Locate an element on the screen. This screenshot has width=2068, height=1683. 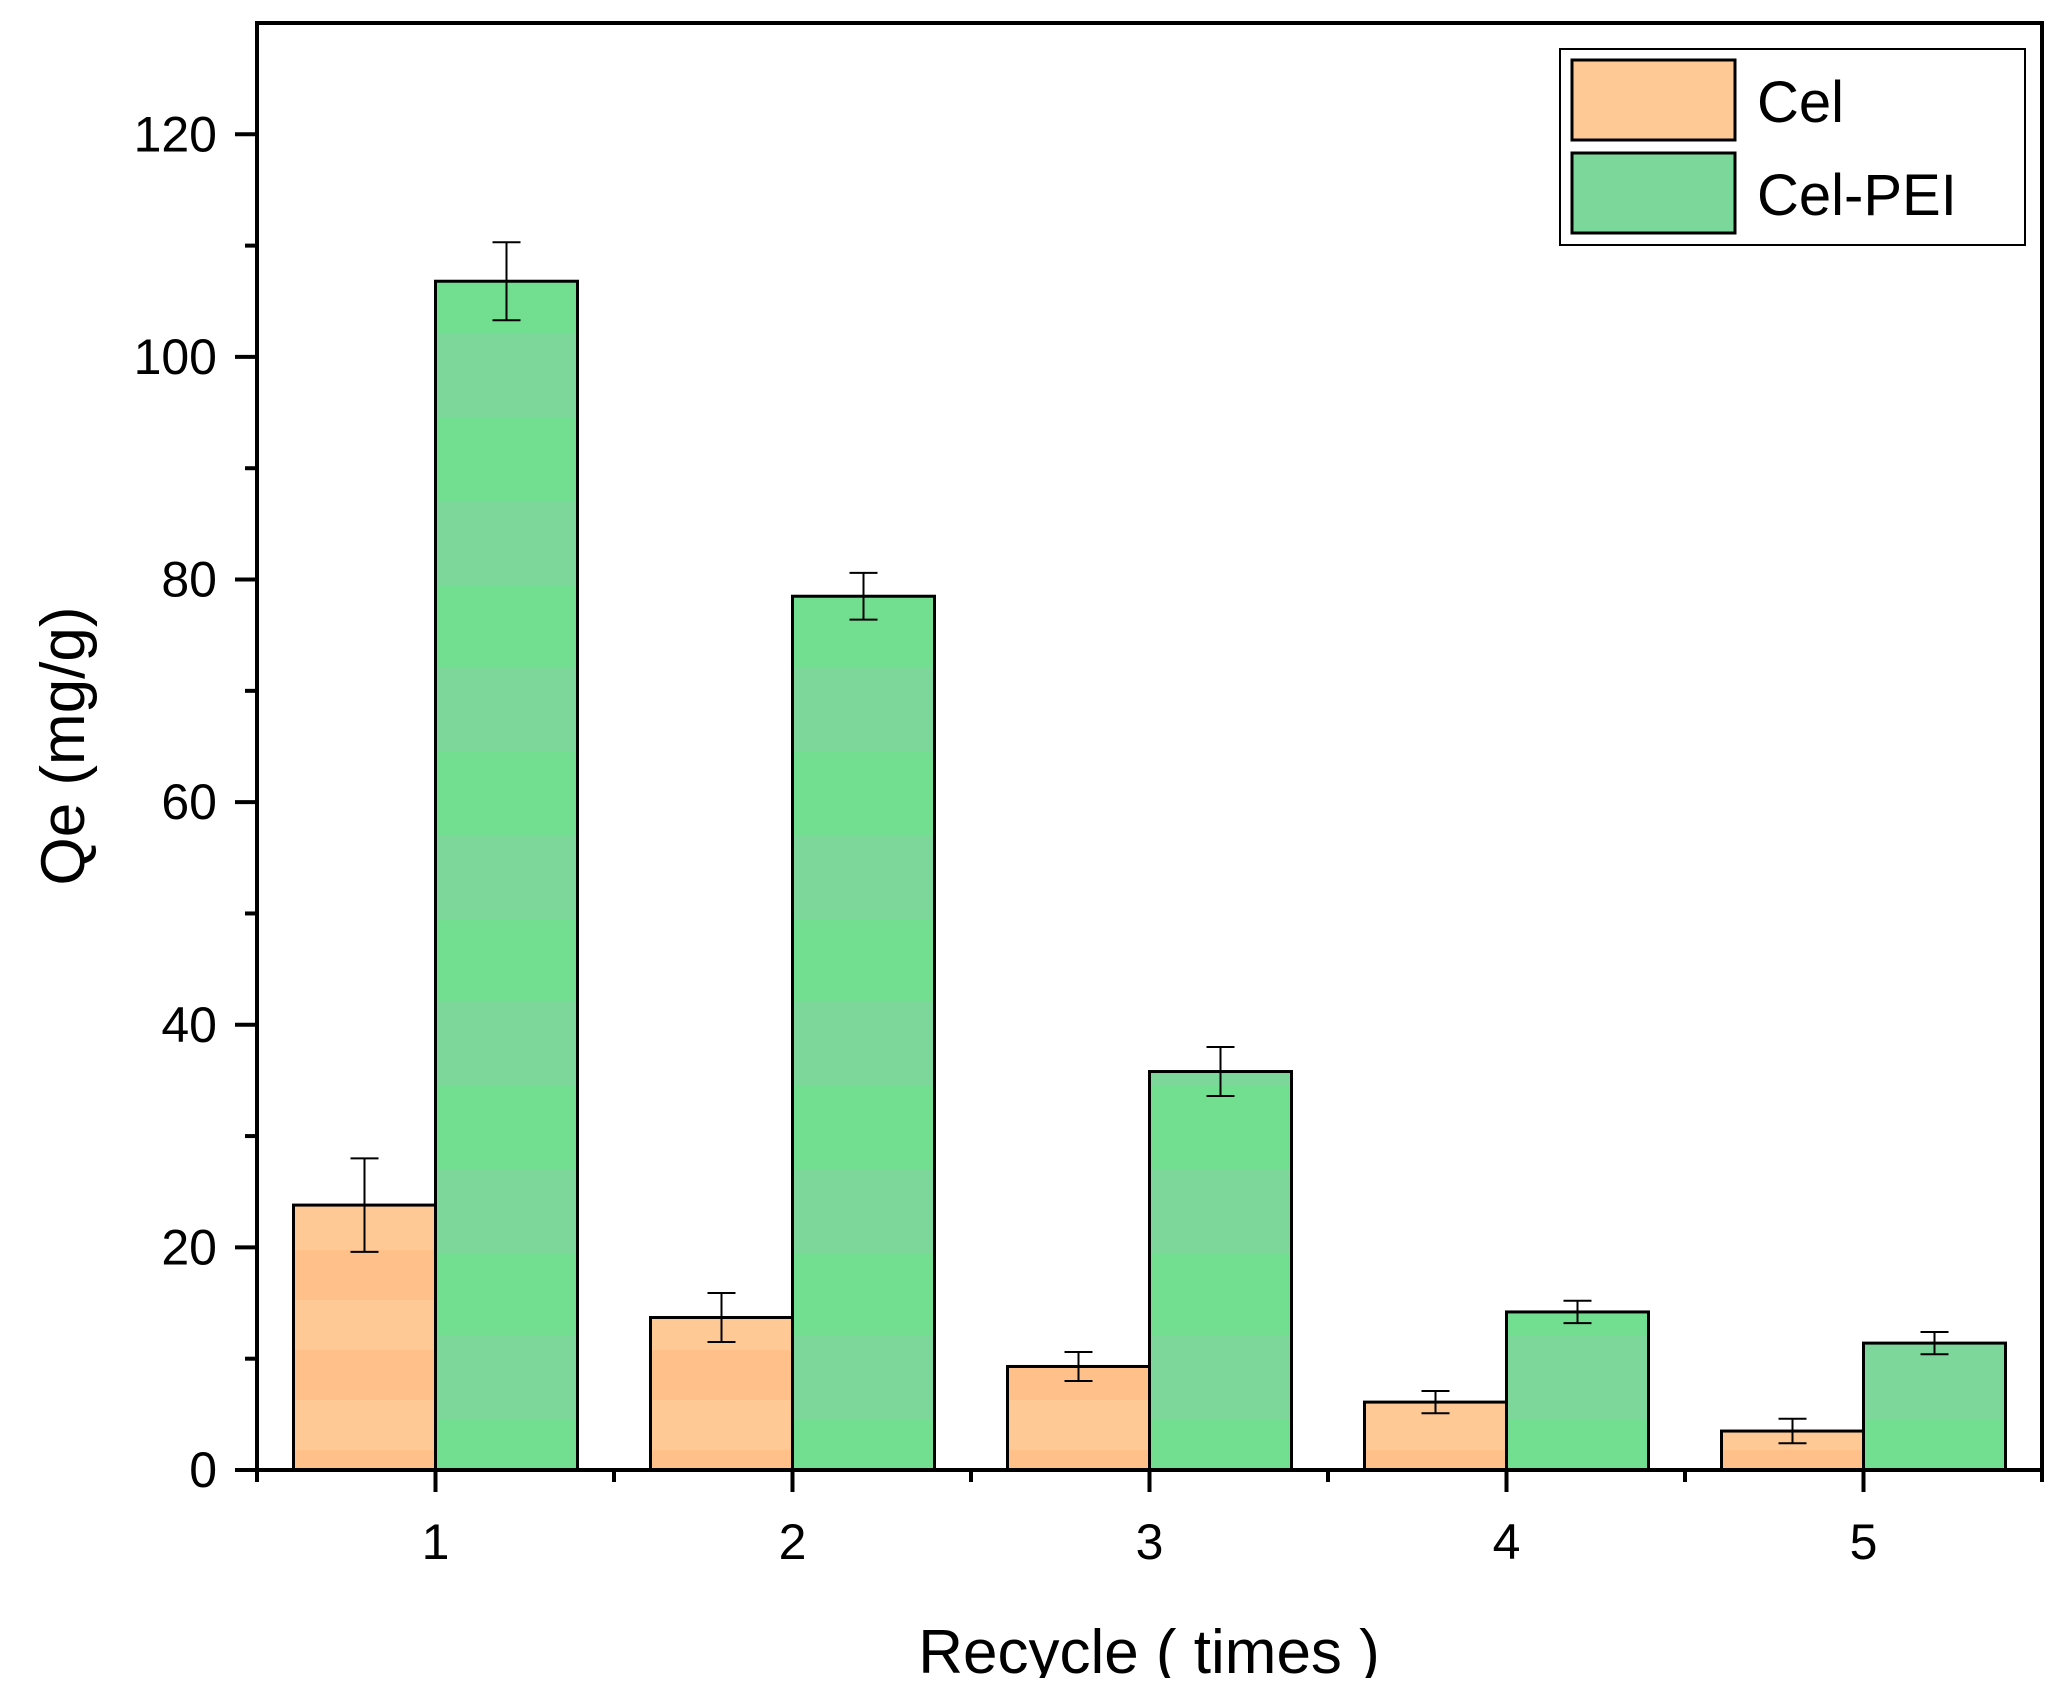
legend-label-cel: Cel is located at coordinates (1800, 102).